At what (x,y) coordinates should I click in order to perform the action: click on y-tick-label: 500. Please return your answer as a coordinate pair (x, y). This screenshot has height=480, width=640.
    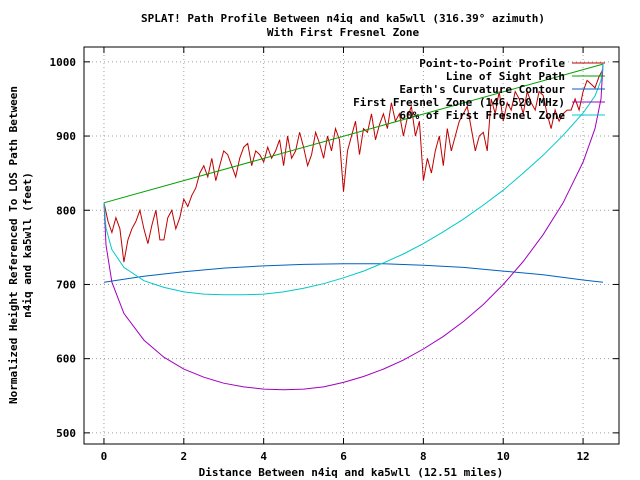
    Looking at the image, I should click on (66, 433).